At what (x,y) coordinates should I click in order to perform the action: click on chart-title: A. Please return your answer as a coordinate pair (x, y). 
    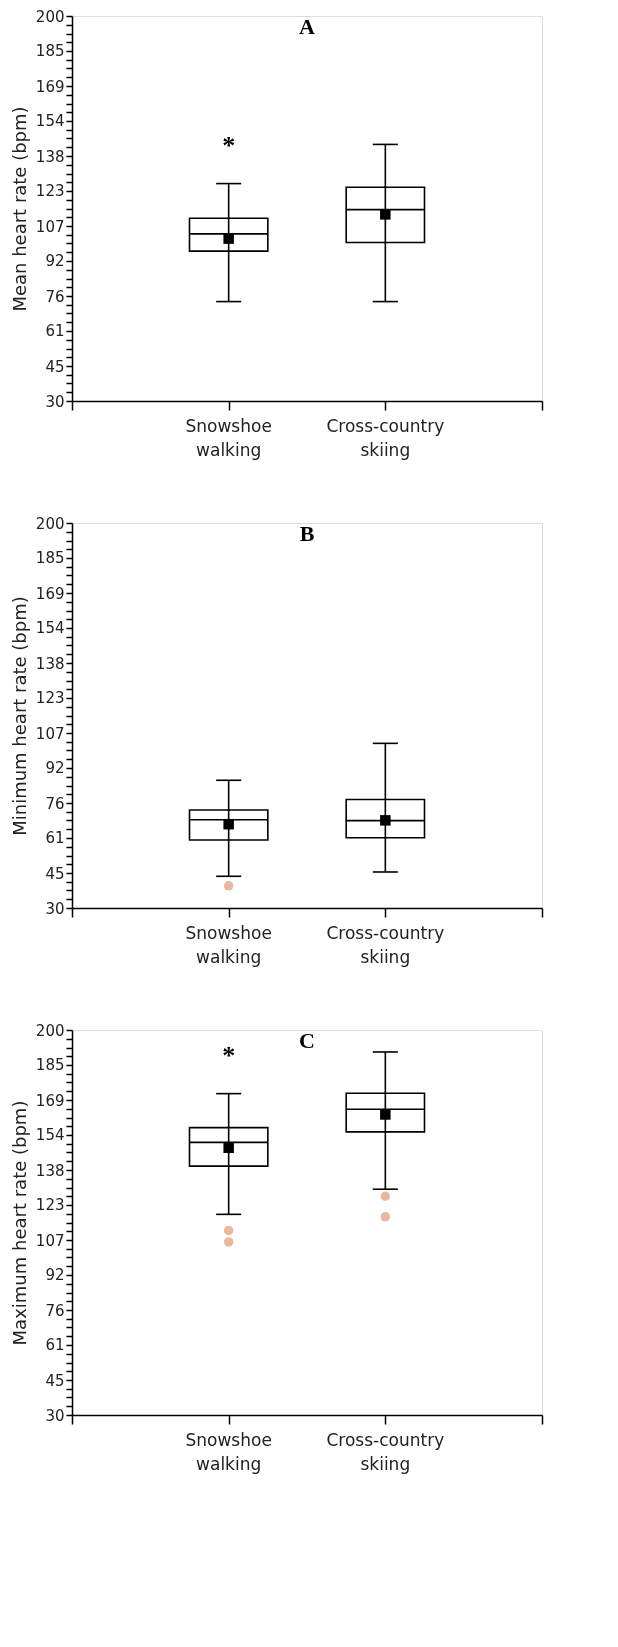
    Looking at the image, I should click on (307, 26).